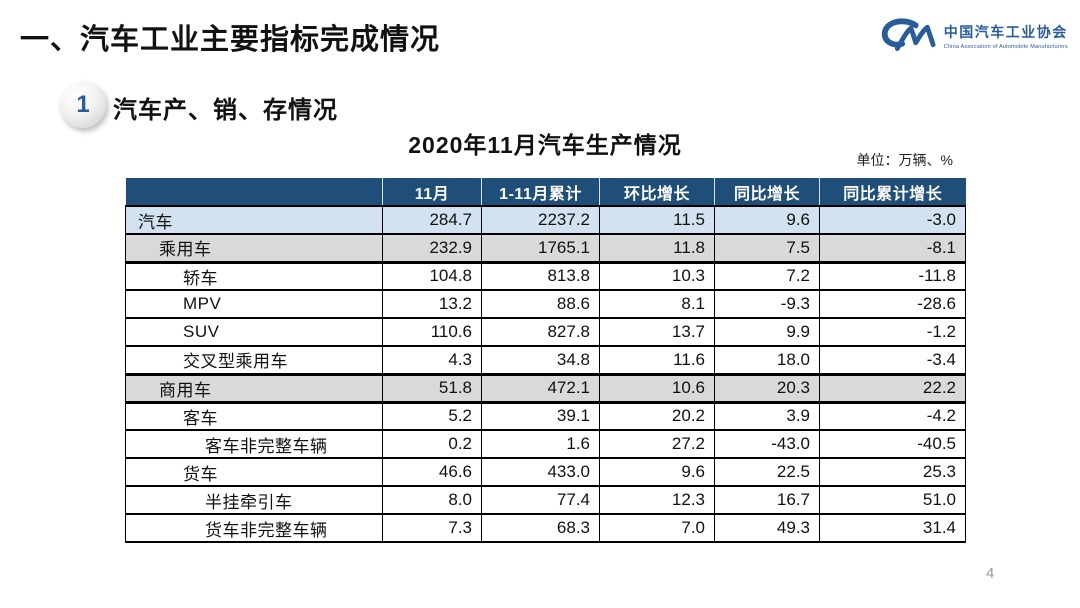 The width and height of the screenshot is (1080, 608). I want to click on value-cell: 22.5, so click(767, 472).